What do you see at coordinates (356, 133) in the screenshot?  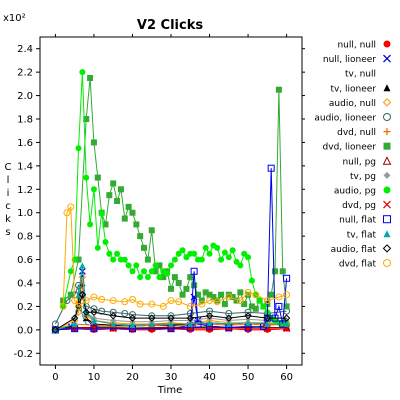 I see `legend-label: dvd, null` at bounding box center [356, 133].